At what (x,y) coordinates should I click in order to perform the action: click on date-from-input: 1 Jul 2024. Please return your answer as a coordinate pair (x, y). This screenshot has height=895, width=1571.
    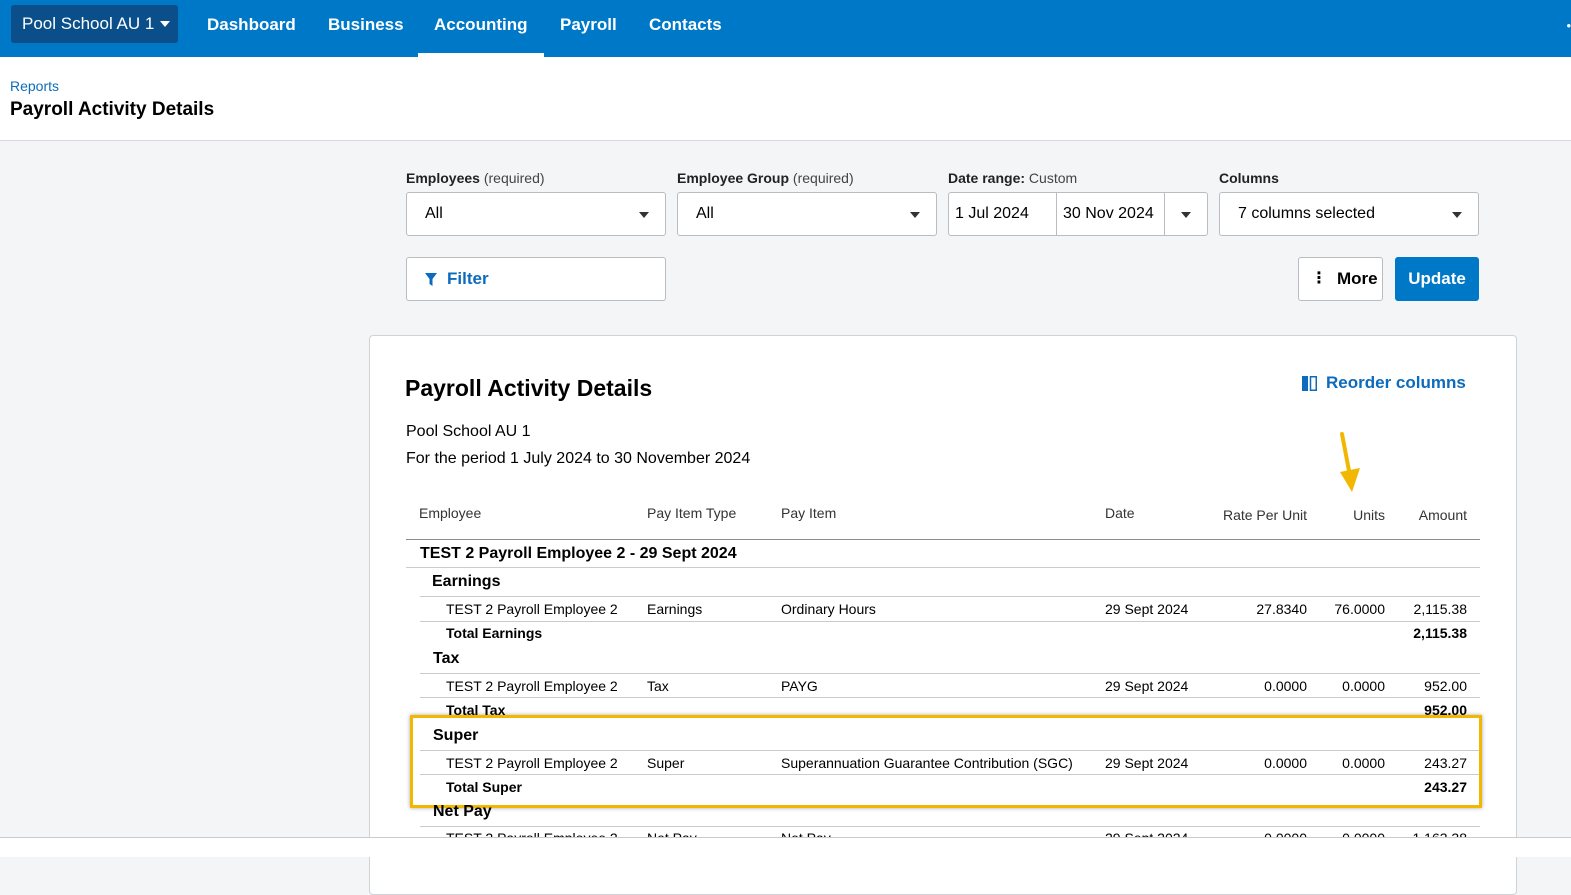
    Looking at the image, I should click on (1002, 214).